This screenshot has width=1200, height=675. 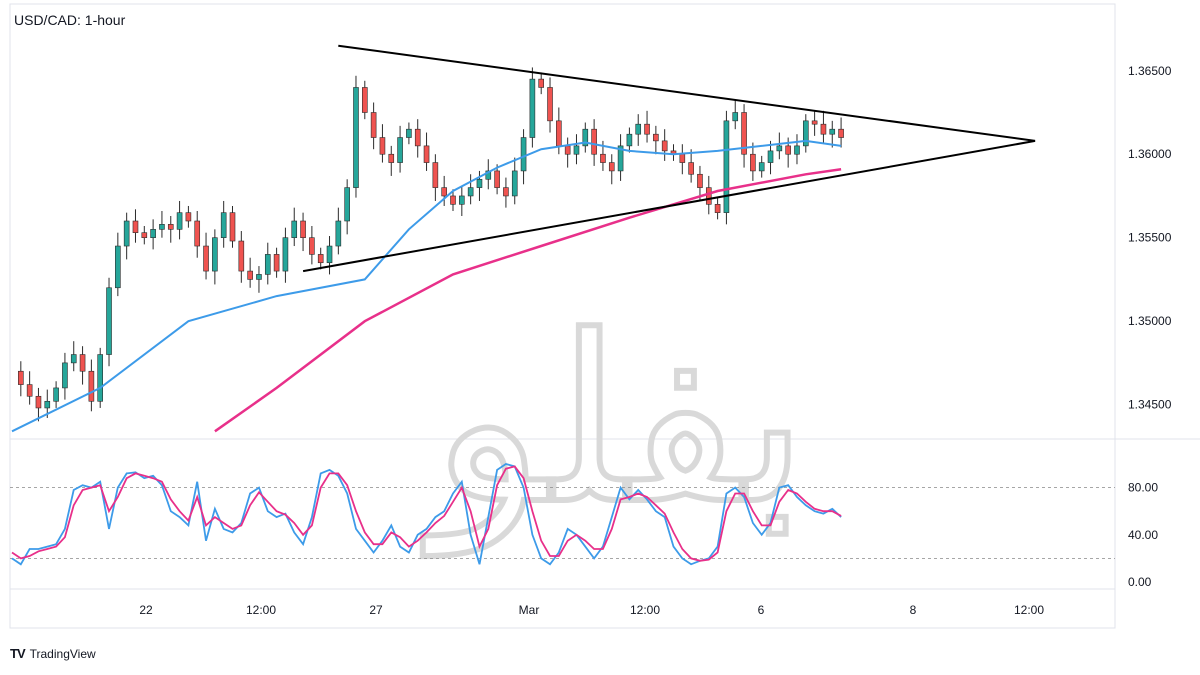 I want to click on brand-name: TradingView, so click(x=62, y=653).